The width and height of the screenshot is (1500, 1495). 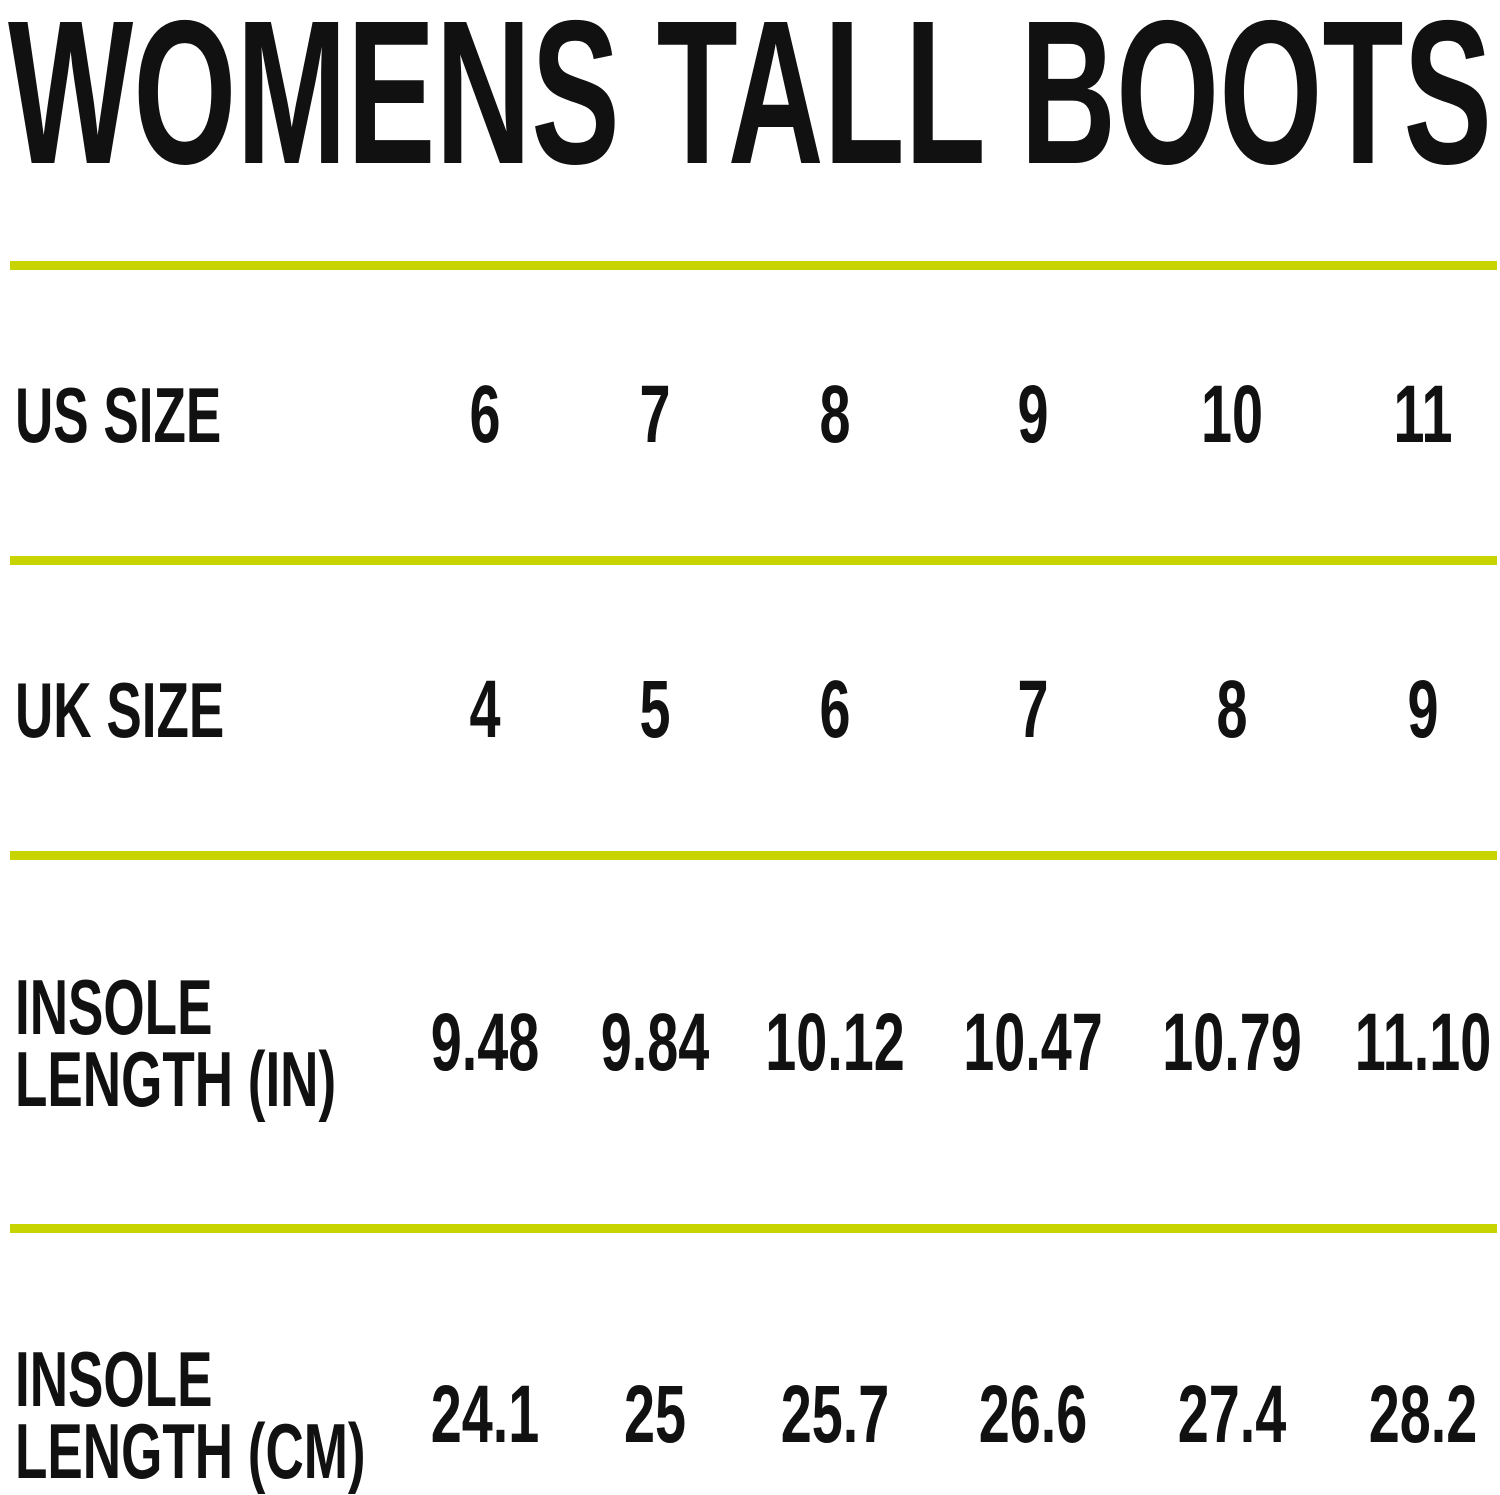 What do you see at coordinates (176, 1079) in the screenshot?
I see `row-label-line: LENGTH (IN)` at bounding box center [176, 1079].